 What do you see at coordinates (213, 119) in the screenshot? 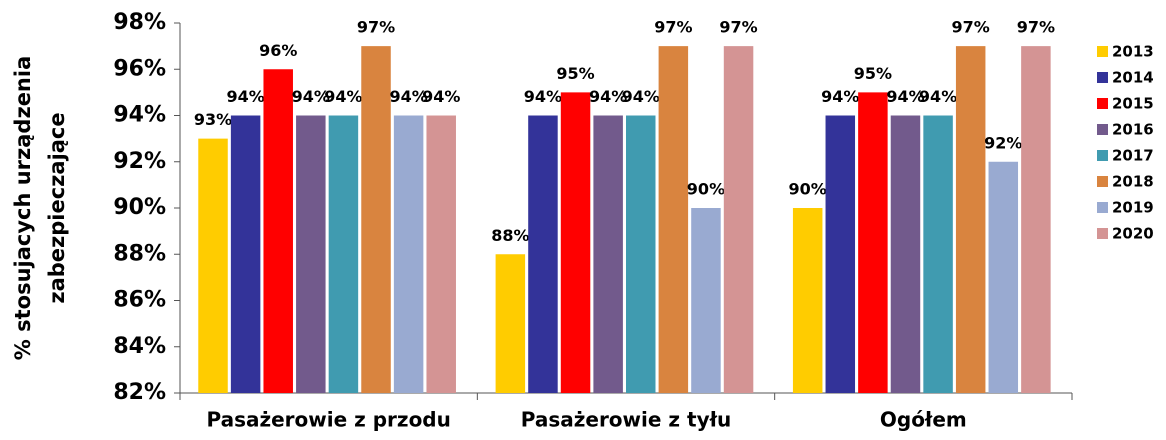
I see `value-label: 93%` at bounding box center [213, 119].